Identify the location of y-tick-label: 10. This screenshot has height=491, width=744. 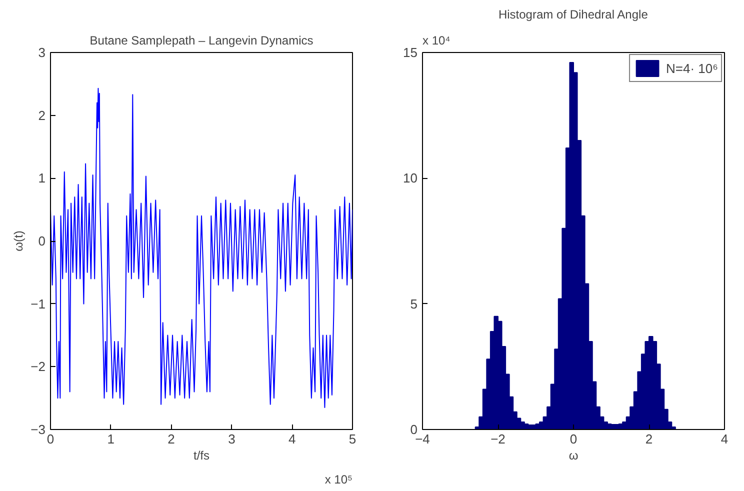
(410, 178).